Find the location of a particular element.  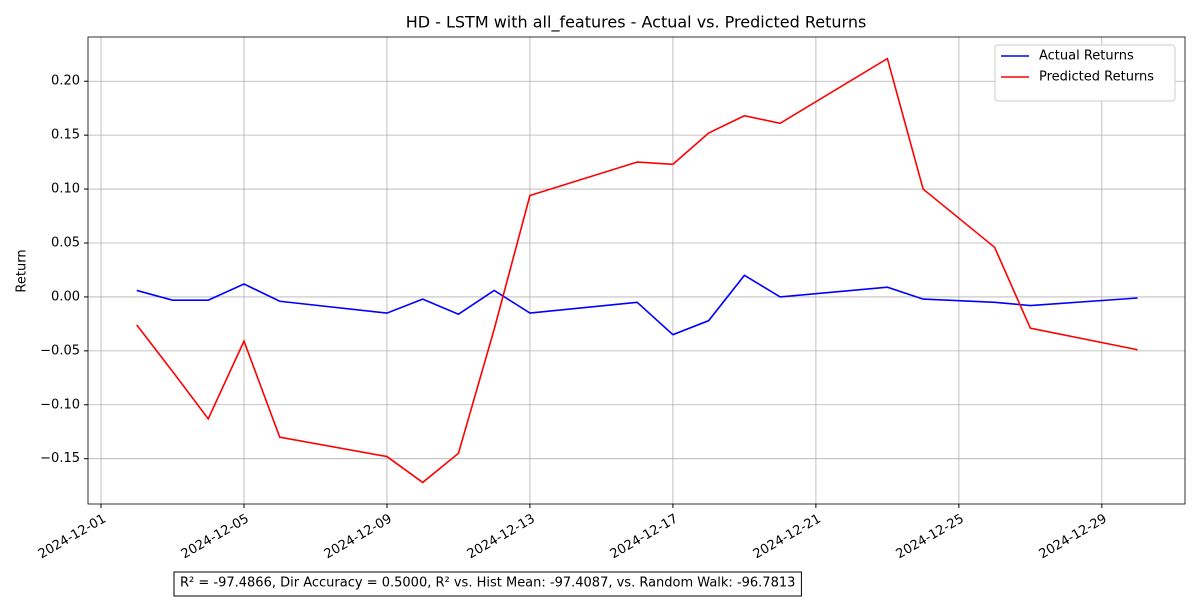

x-tick-label: 2024-12-09 is located at coordinates (358, 537).